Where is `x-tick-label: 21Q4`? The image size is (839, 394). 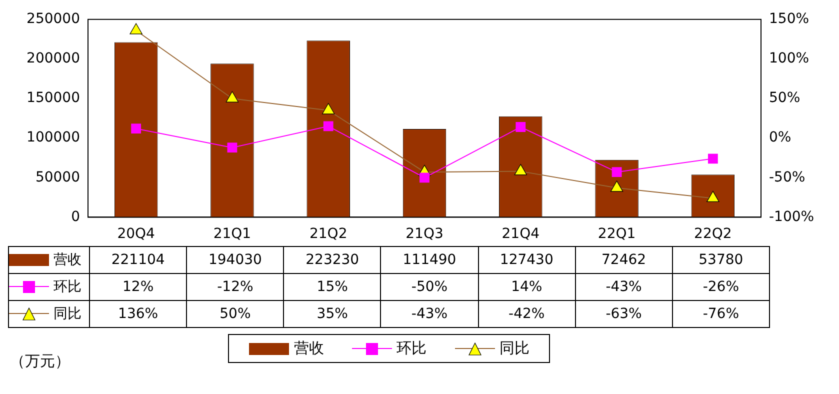 x-tick-label: 21Q4 is located at coordinates (521, 234).